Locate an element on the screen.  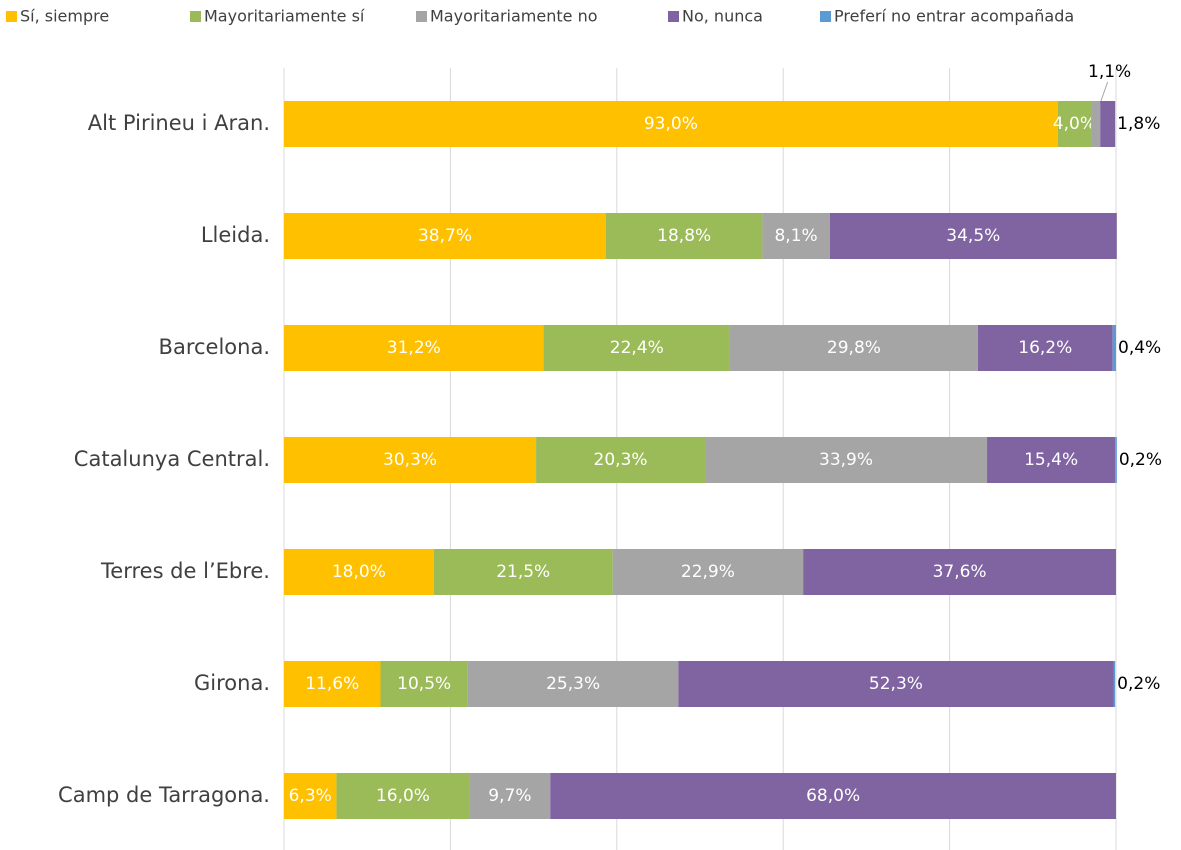
data-label: 33,9% is located at coordinates (846, 460).